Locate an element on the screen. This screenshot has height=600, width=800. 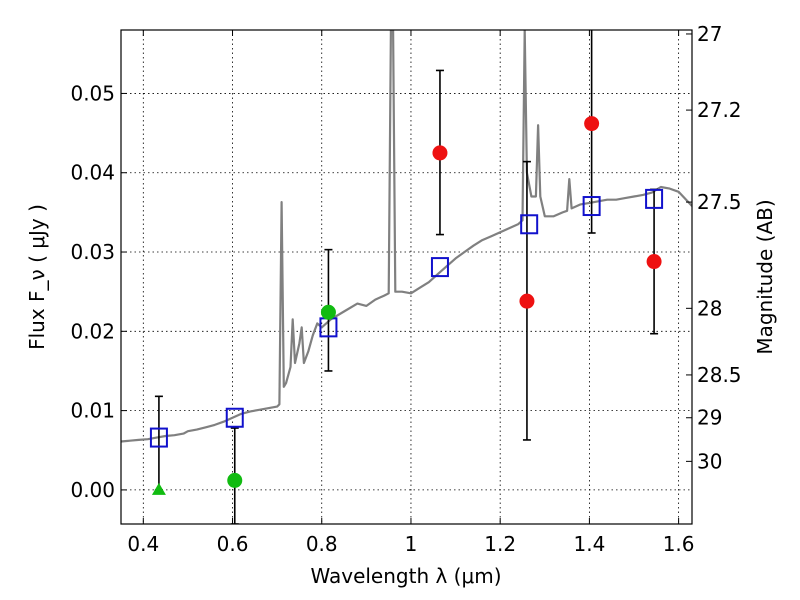
x-tick-label: 0.4 is located at coordinates (143, 544).